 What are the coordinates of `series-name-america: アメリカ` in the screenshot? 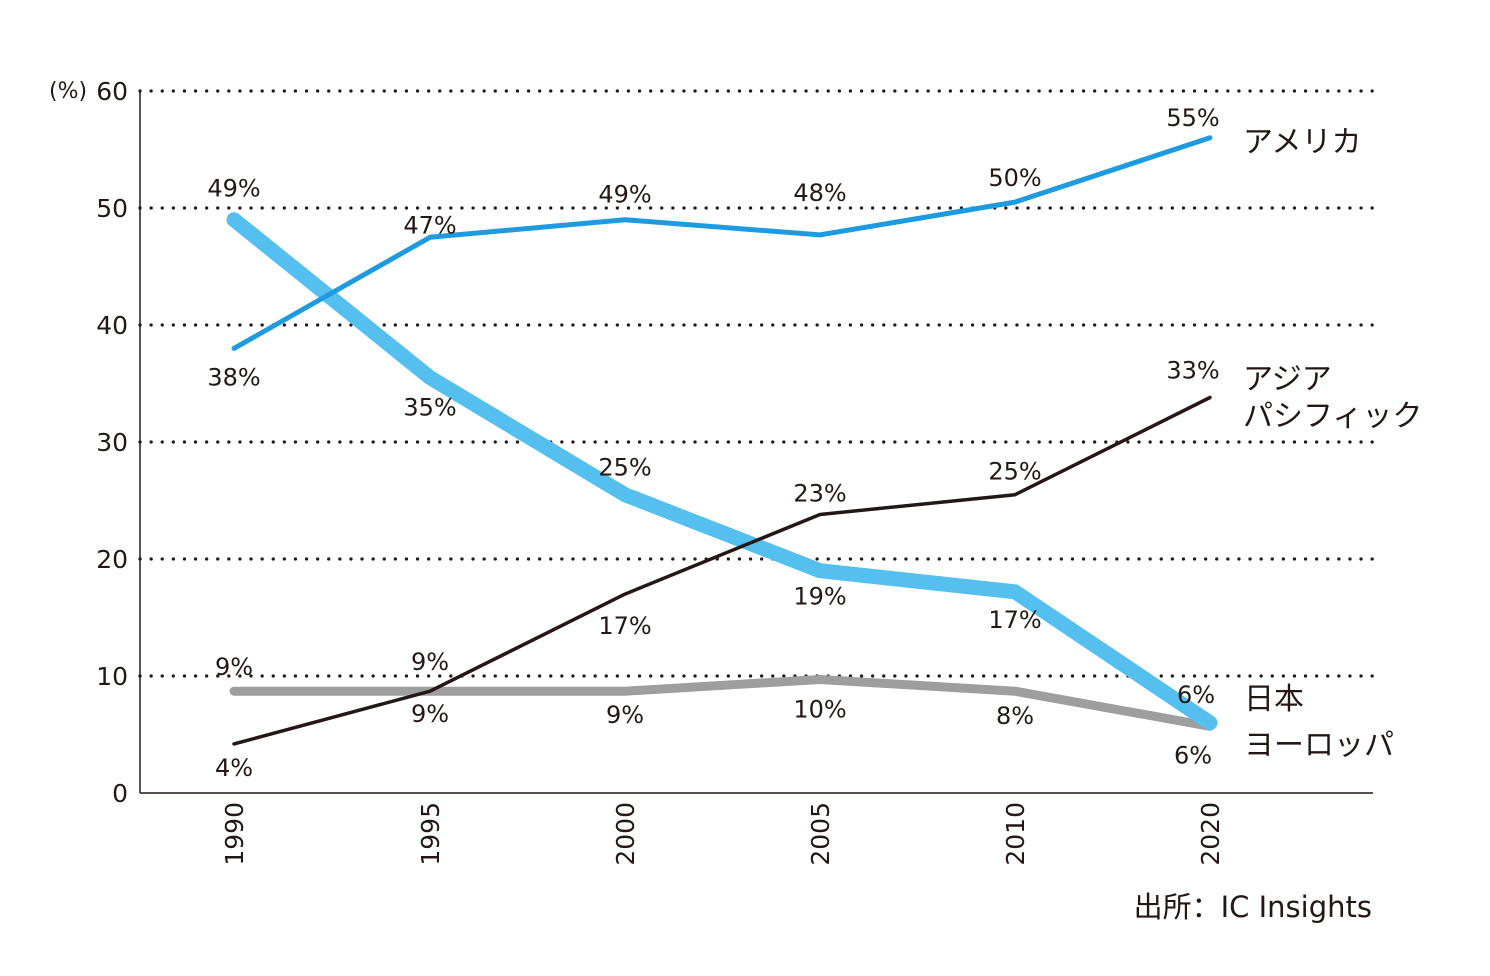 It's located at (1302, 142).